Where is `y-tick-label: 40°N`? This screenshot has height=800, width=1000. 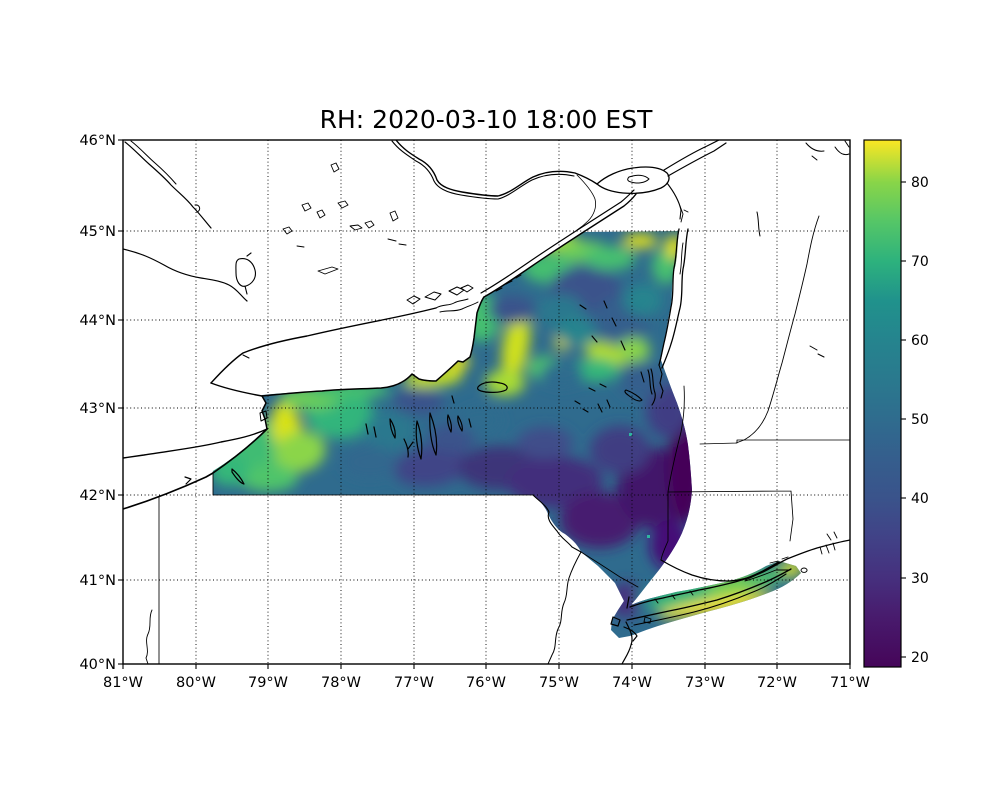
y-tick-label: 40°N is located at coordinates (97, 665).